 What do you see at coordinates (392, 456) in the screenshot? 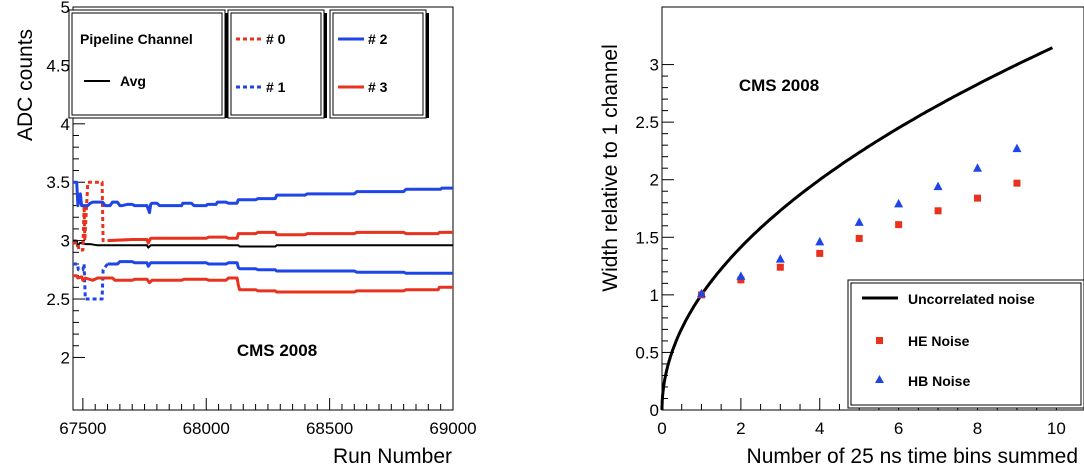
I see `left-x-axis-label: Run Number` at bounding box center [392, 456].